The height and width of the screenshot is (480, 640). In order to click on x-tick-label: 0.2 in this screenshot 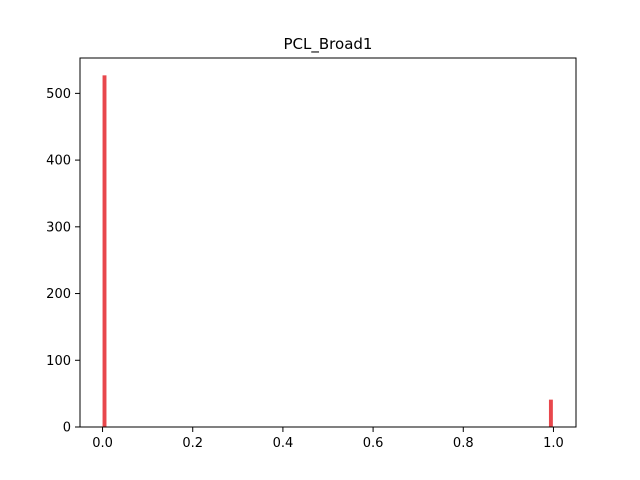, I will do `click(192, 443)`.